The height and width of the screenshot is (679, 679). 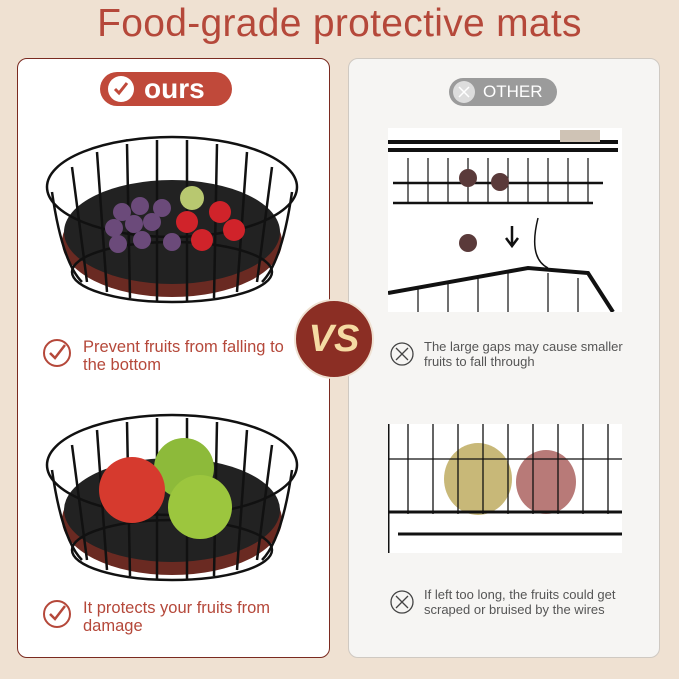 What do you see at coordinates (172, 497) in the screenshot?
I see `basket-with-apples-image` at bounding box center [172, 497].